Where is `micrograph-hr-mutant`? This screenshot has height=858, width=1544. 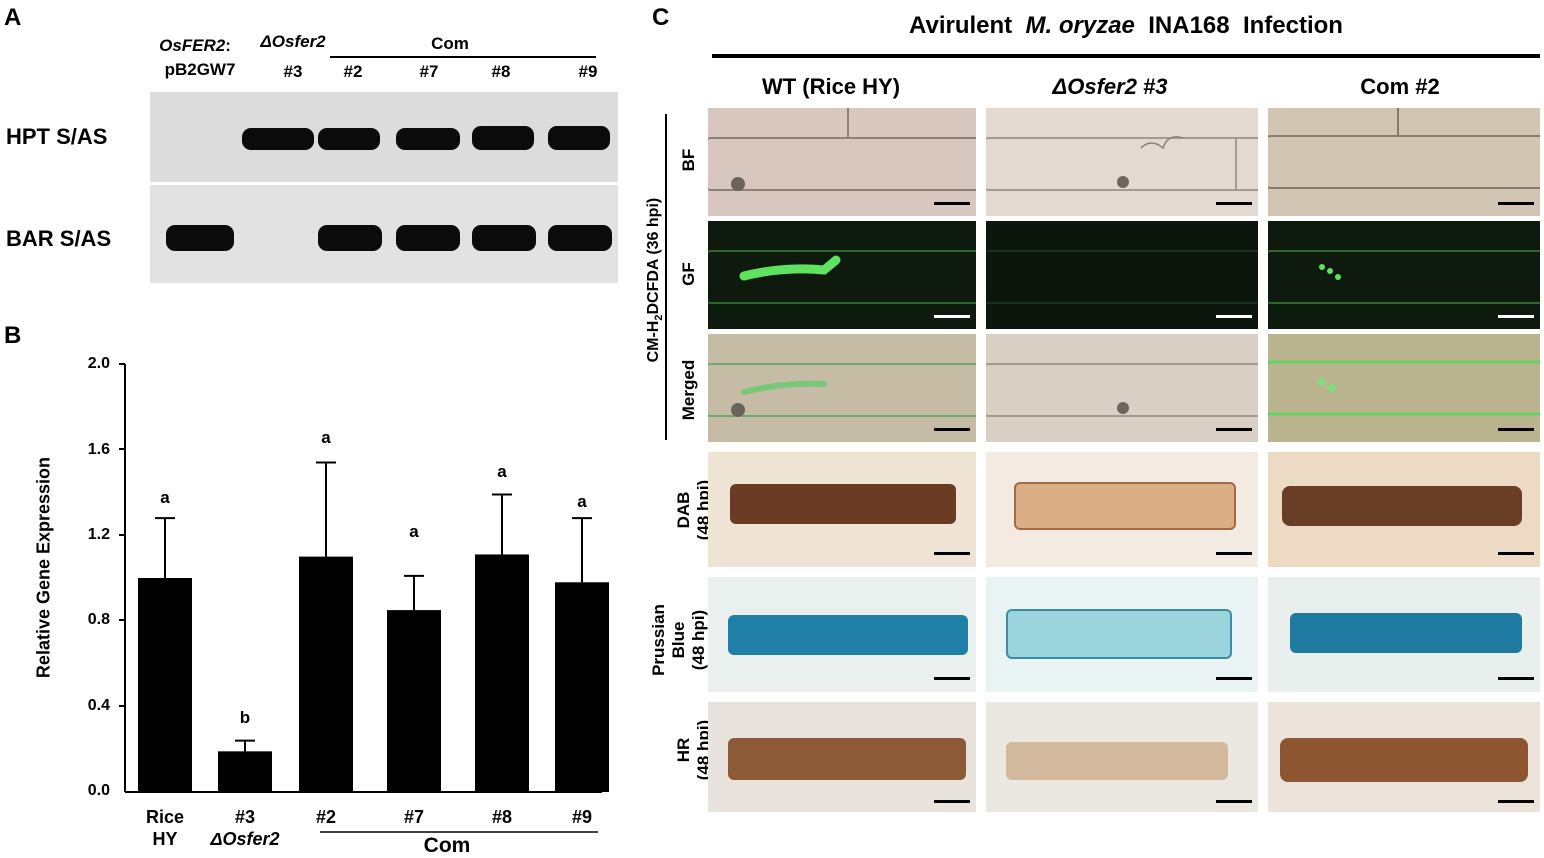
micrograph-hr-mutant is located at coordinates (1122, 757).